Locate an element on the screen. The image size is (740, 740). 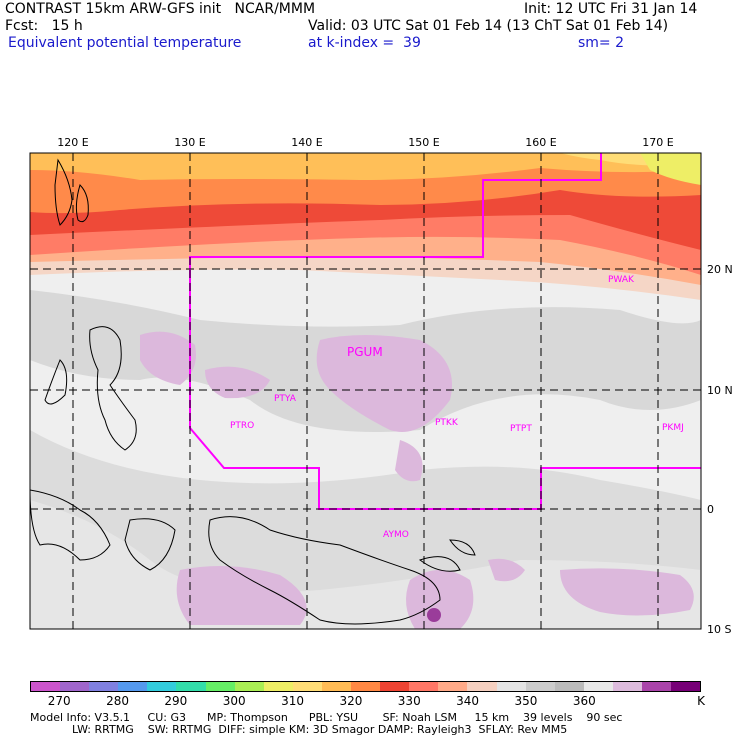
colorbar-unit: K is located at coordinates (701, 701).